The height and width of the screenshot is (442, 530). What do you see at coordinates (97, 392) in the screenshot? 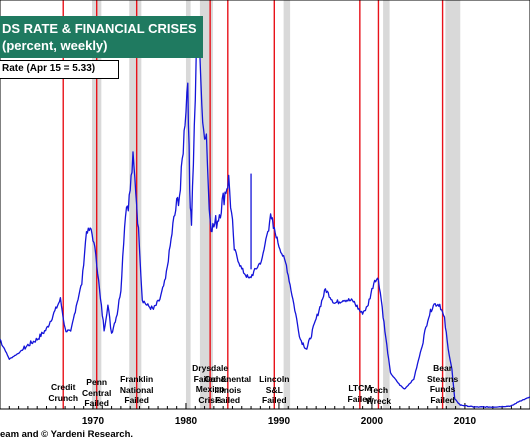
I see `crisis-label: Penn Central Failed` at bounding box center [97, 392].